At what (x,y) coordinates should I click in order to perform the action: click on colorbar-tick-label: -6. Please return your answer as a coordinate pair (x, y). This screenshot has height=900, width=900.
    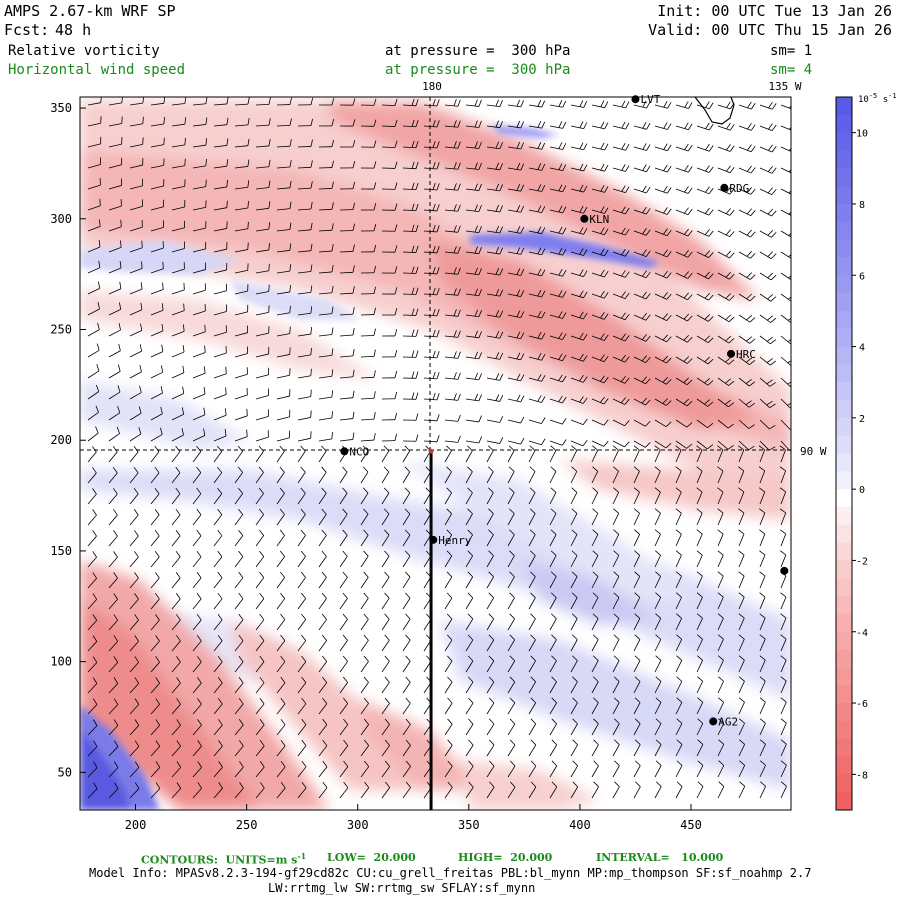
    Looking at the image, I should click on (862, 704).